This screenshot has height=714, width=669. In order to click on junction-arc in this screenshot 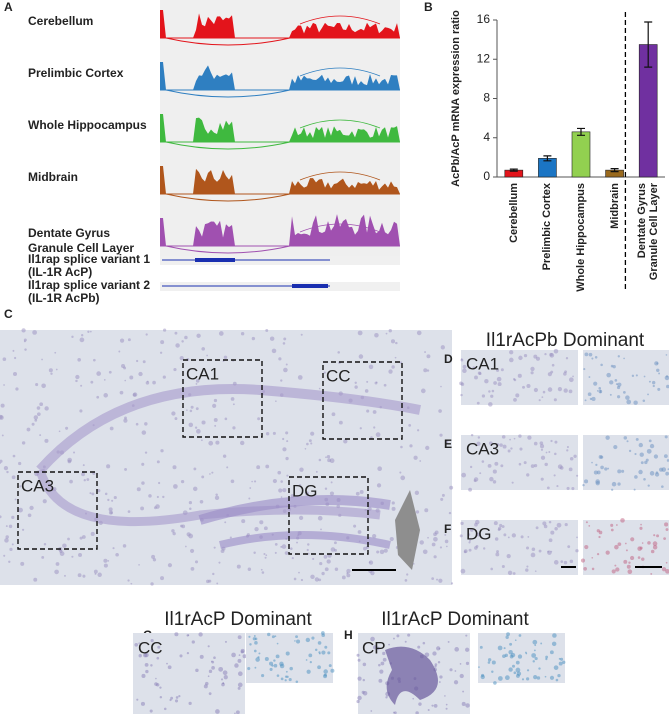, I will do `click(228, 197)`.